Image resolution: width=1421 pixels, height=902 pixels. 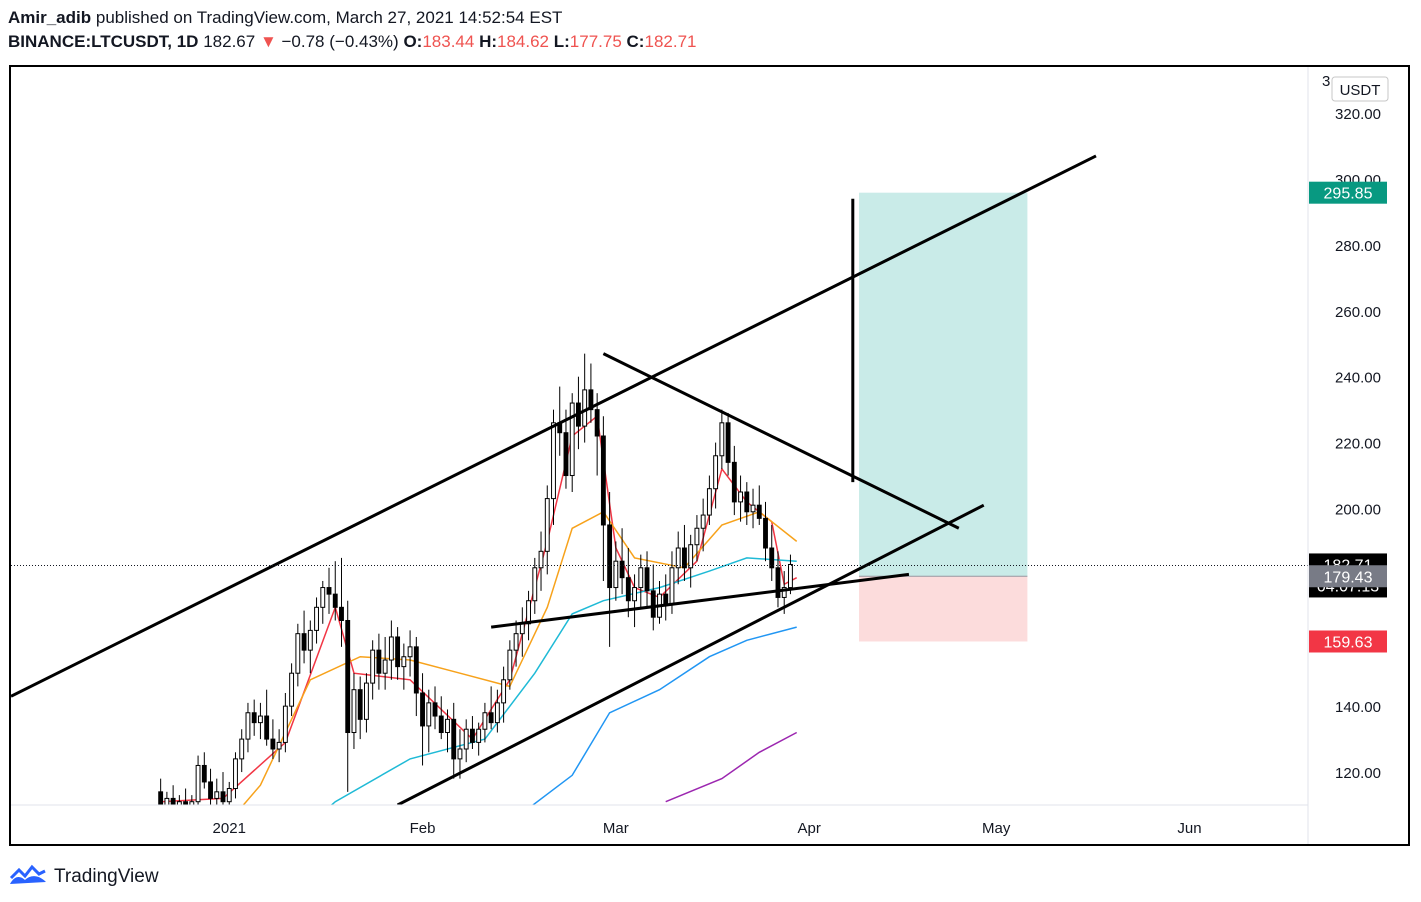 What do you see at coordinates (616, 828) in the screenshot?
I see `x-tick-label: Mar` at bounding box center [616, 828].